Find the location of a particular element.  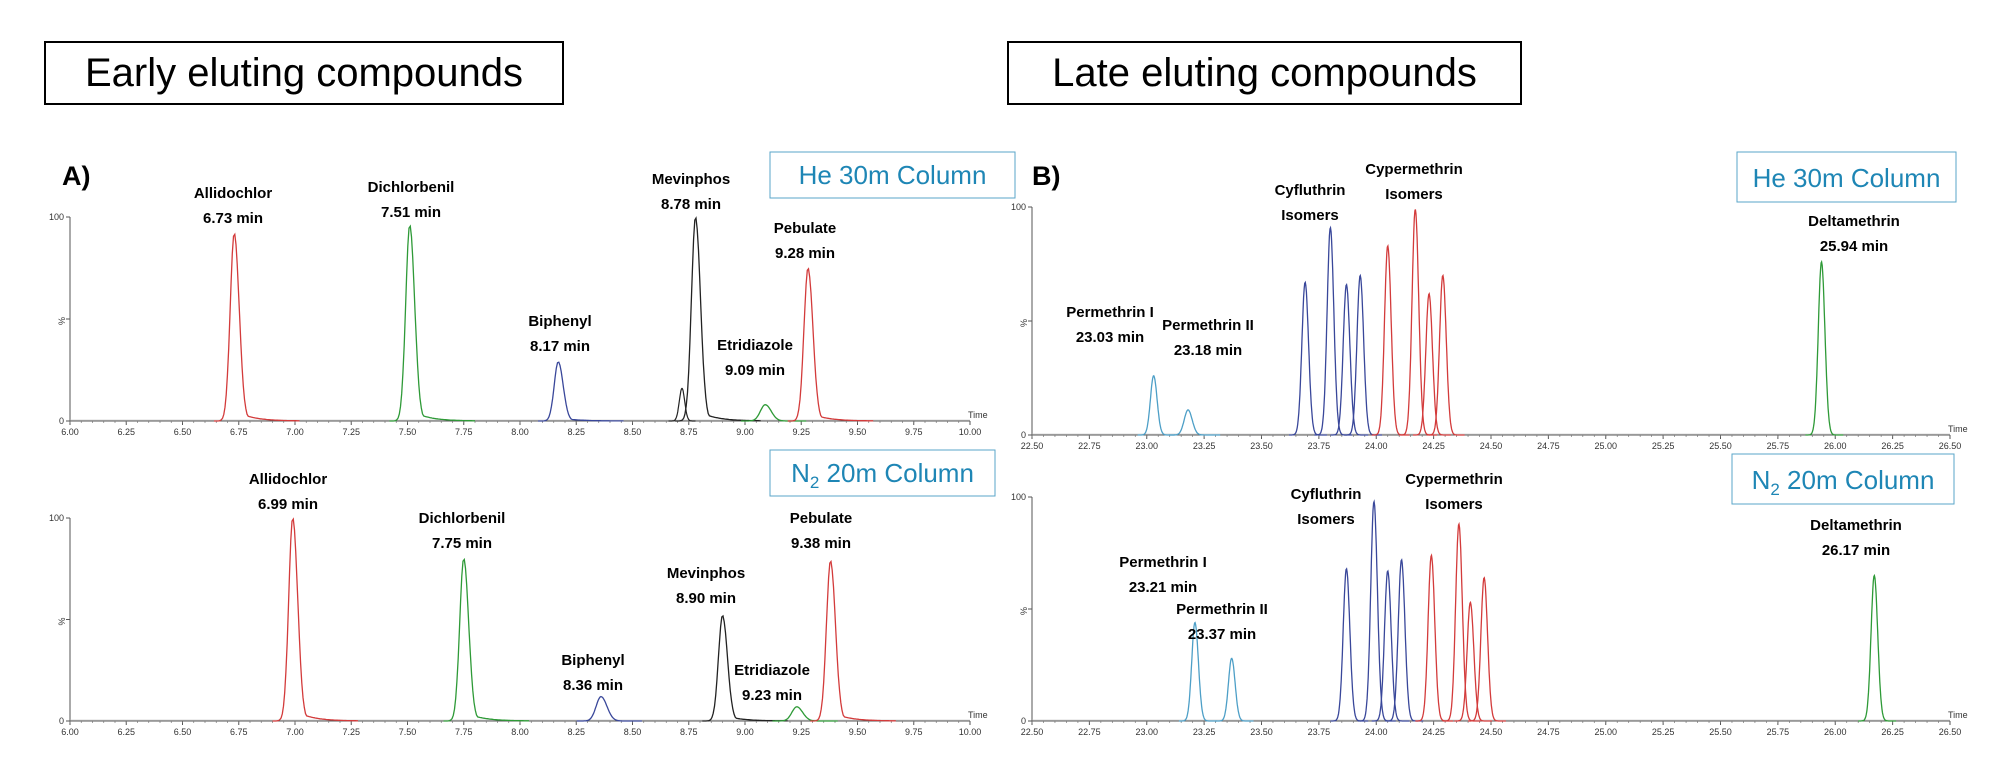

peak-label: 8.17 min is located at coordinates (560, 346).